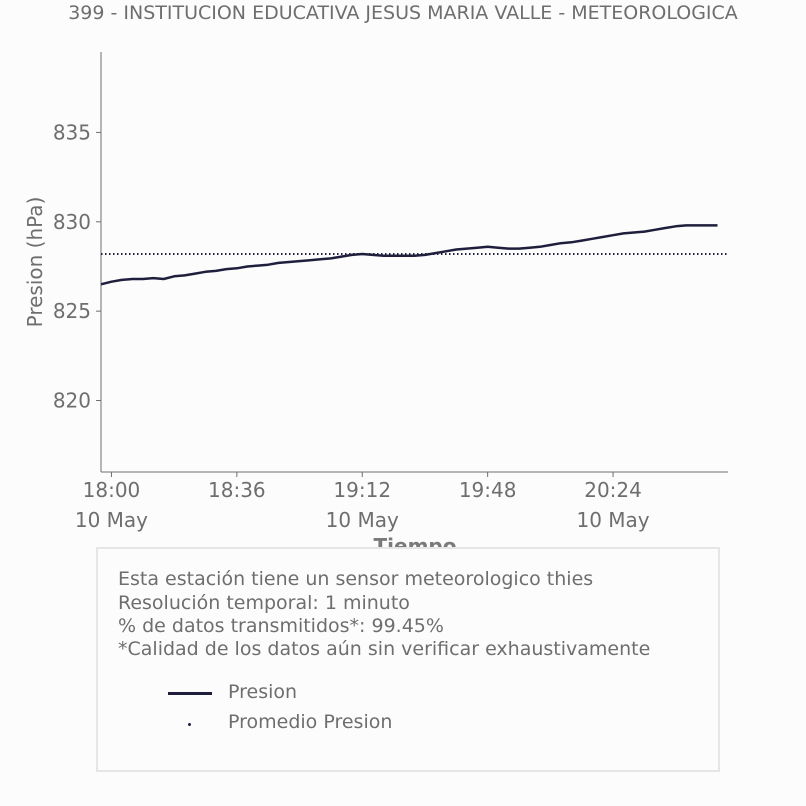 The image size is (806, 806). Describe the element at coordinates (310, 722) in the screenshot. I see `legend-label: Promedio Presion` at that location.